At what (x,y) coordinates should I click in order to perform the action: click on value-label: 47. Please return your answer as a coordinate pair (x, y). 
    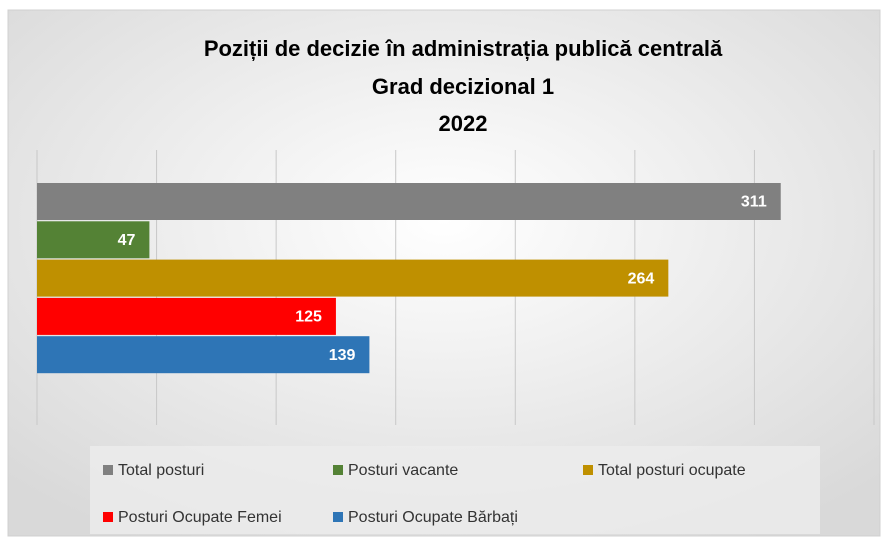
    Looking at the image, I should click on (127, 240).